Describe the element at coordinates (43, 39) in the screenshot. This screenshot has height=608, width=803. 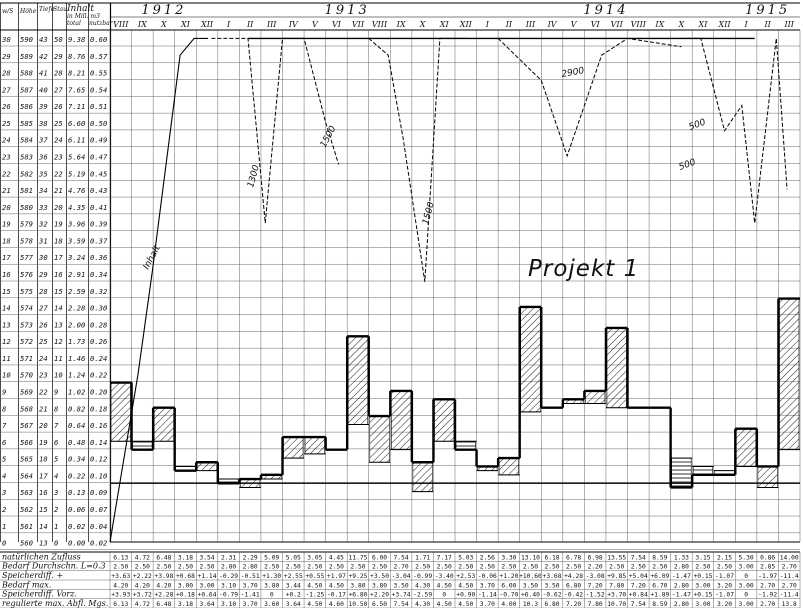
I see `left-table-cell: 43` at that location.